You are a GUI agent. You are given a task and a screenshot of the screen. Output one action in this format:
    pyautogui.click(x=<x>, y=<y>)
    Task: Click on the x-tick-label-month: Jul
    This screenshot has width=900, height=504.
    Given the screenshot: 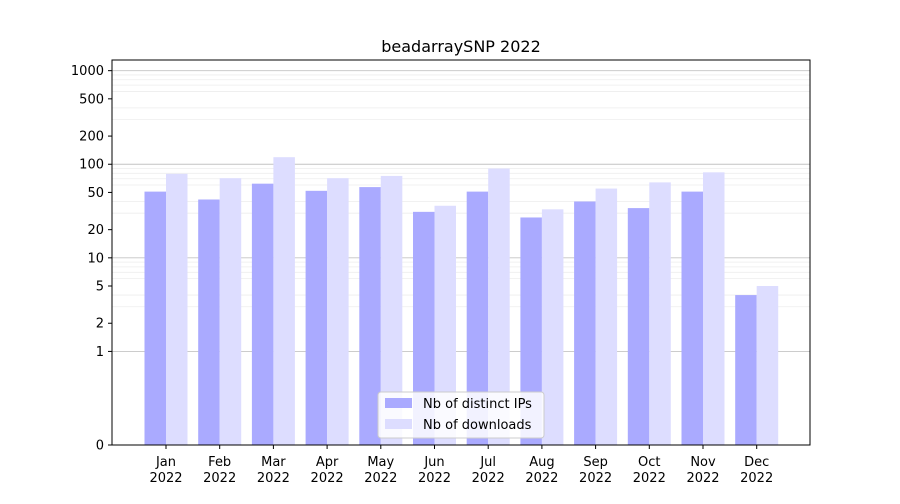 What is the action you would take?
    pyautogui.click(x=487, y=462)
    